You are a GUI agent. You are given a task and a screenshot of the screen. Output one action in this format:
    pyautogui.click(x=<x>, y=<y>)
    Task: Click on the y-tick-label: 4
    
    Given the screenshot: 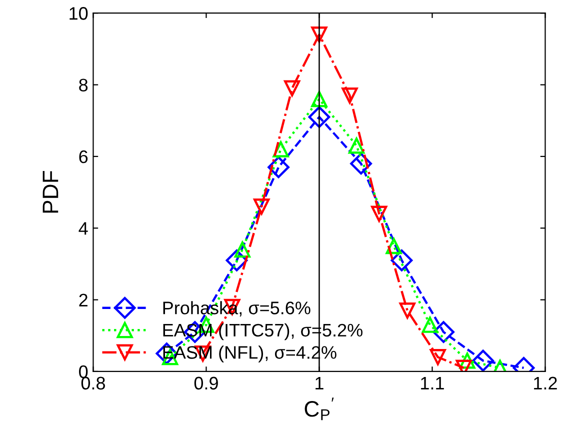 What is the action you would take?
    pyautogui.click(x=83, y=228)
    